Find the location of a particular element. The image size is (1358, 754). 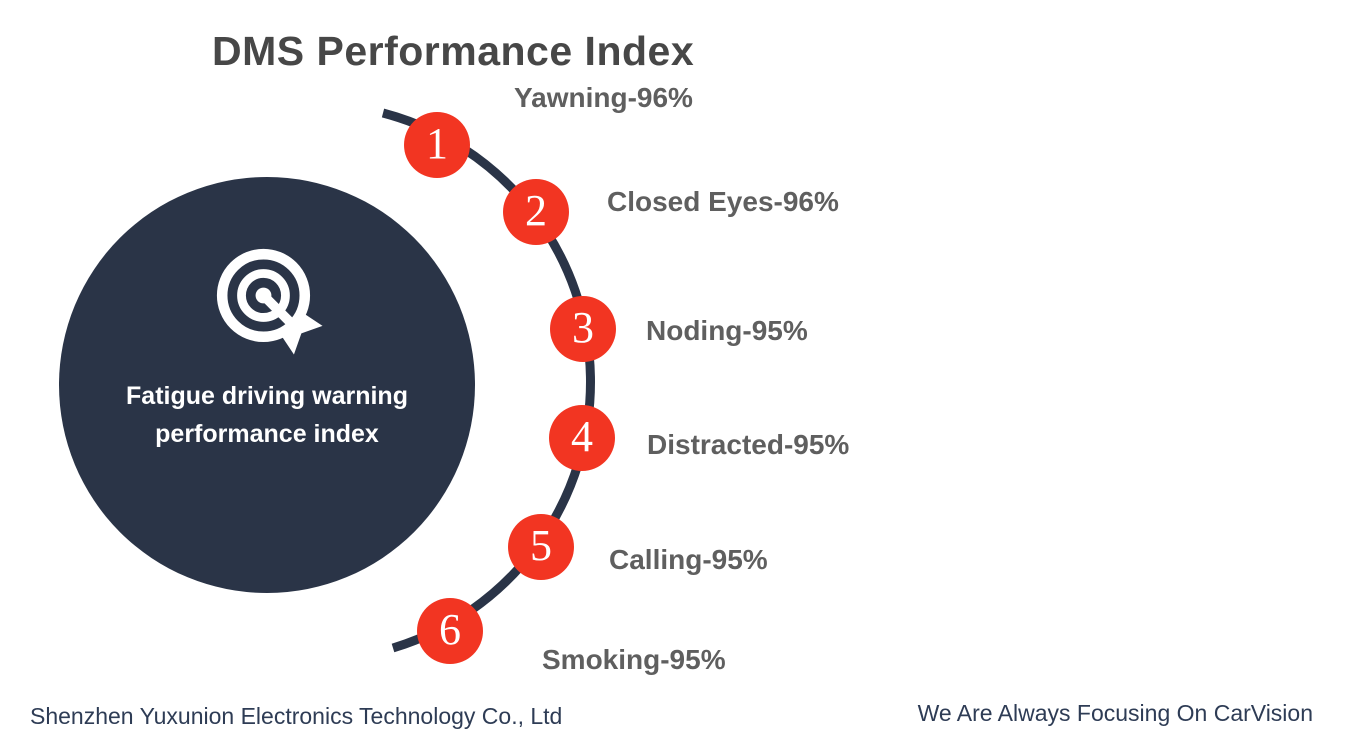

item-label-closed-eyes: Closed Eyes-96% is located at coordinates (723, 201).